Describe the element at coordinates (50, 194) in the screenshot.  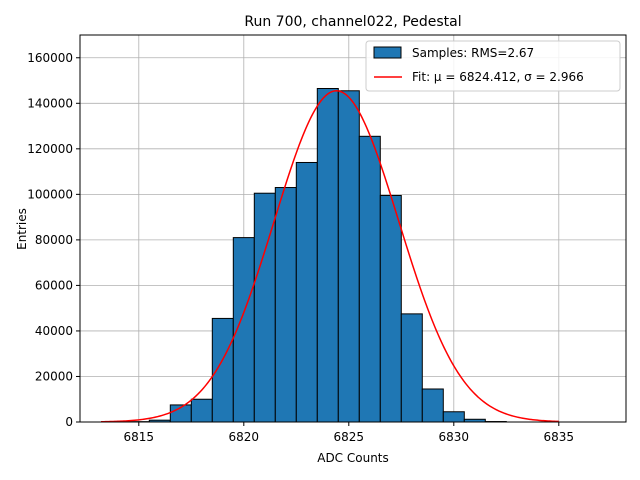
I see `y-tick-label: 100000` at that location.